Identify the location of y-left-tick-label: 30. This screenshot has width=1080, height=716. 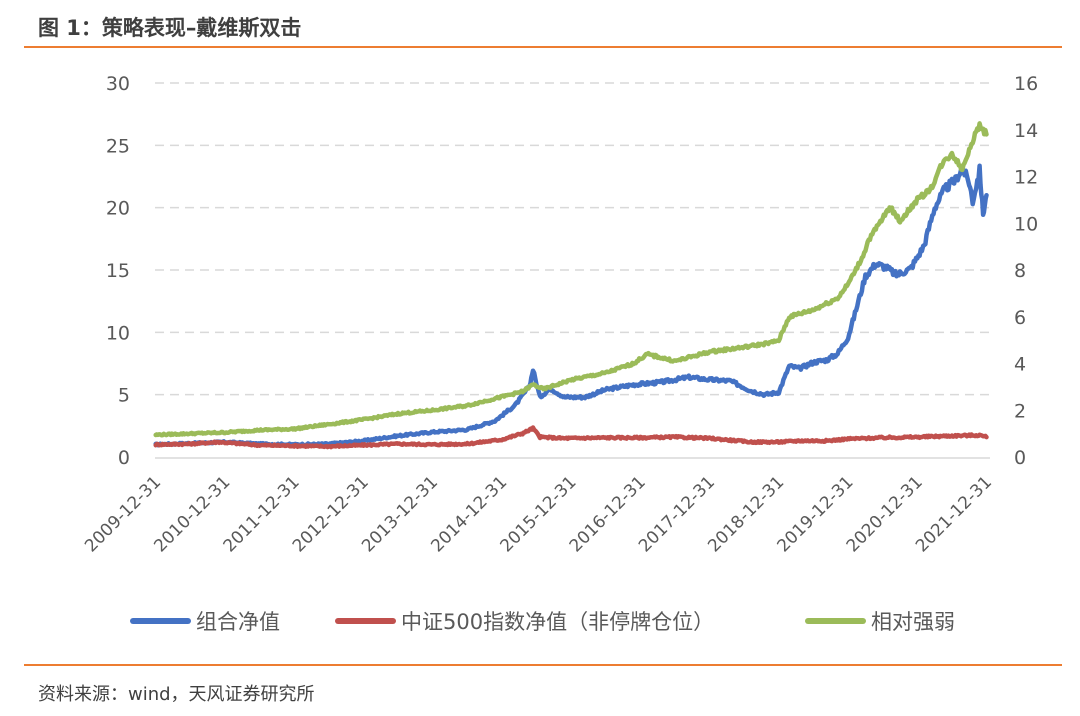
(118, 84).